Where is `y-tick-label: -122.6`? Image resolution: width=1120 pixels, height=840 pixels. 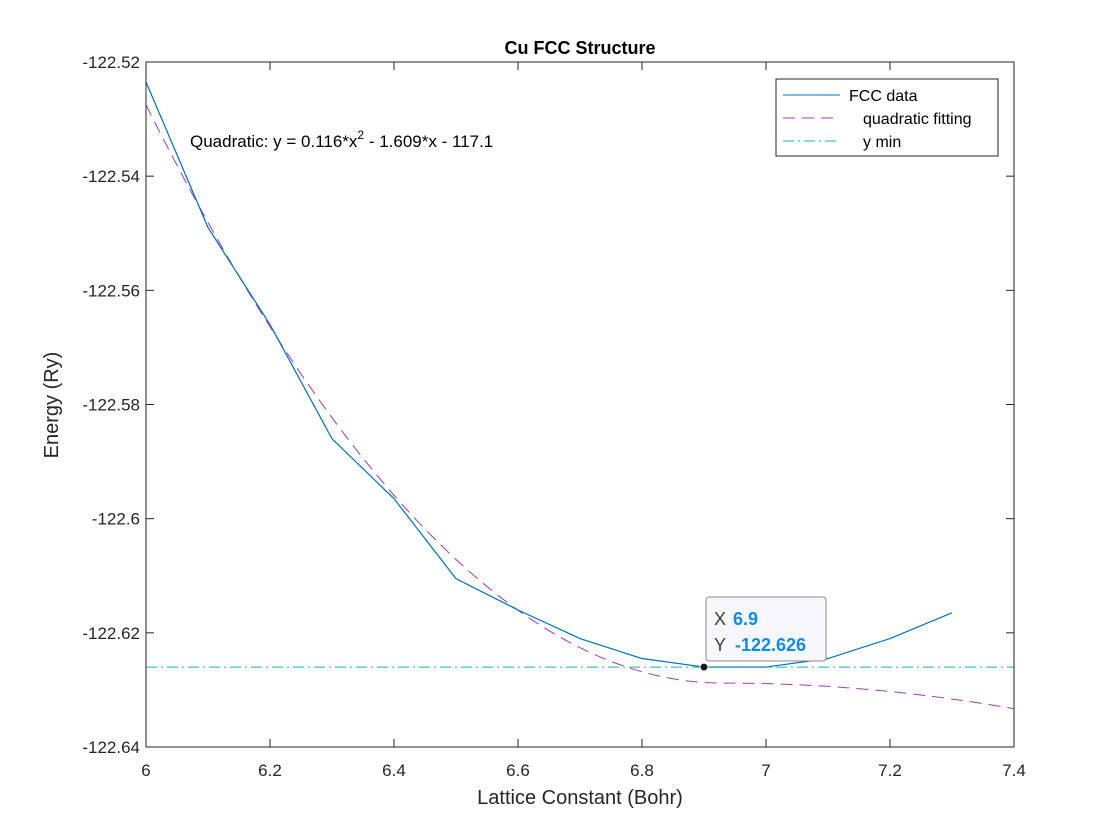 y-tick-label: -122.6 is located at coordinates (116, 519).